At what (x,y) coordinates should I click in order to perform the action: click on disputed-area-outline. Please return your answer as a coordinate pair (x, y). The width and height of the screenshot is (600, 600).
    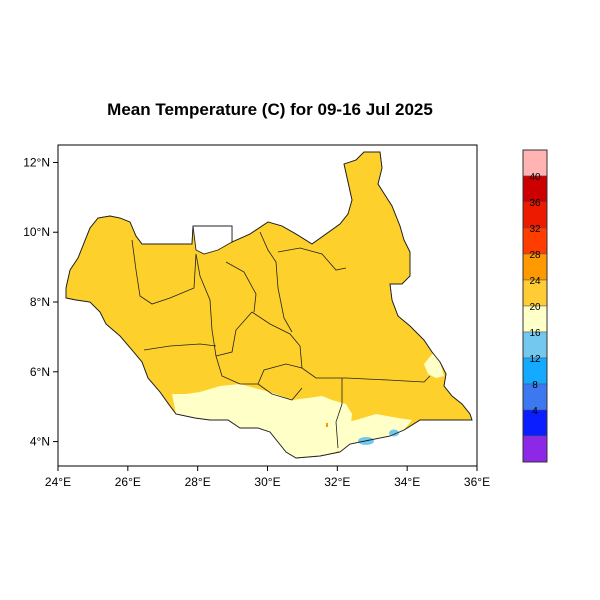
    Looking at the image, I should click on (212, 240).